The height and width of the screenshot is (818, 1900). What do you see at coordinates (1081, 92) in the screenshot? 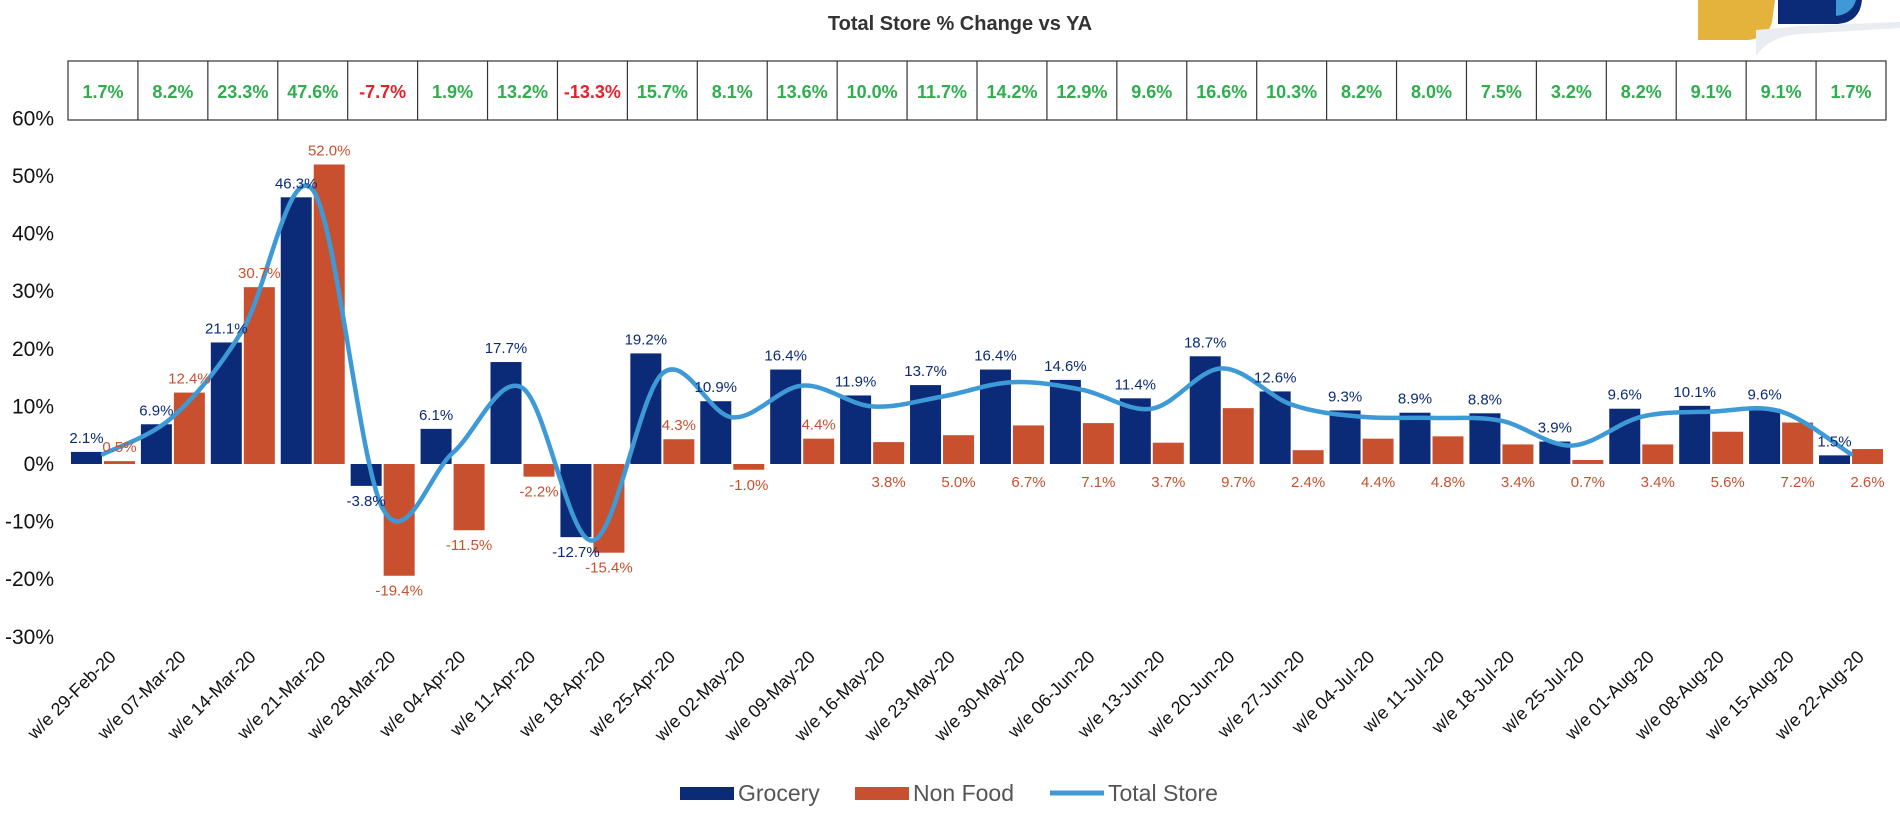
I see `table-cell-value: 12.9%` at bounding box center [1081, 92].